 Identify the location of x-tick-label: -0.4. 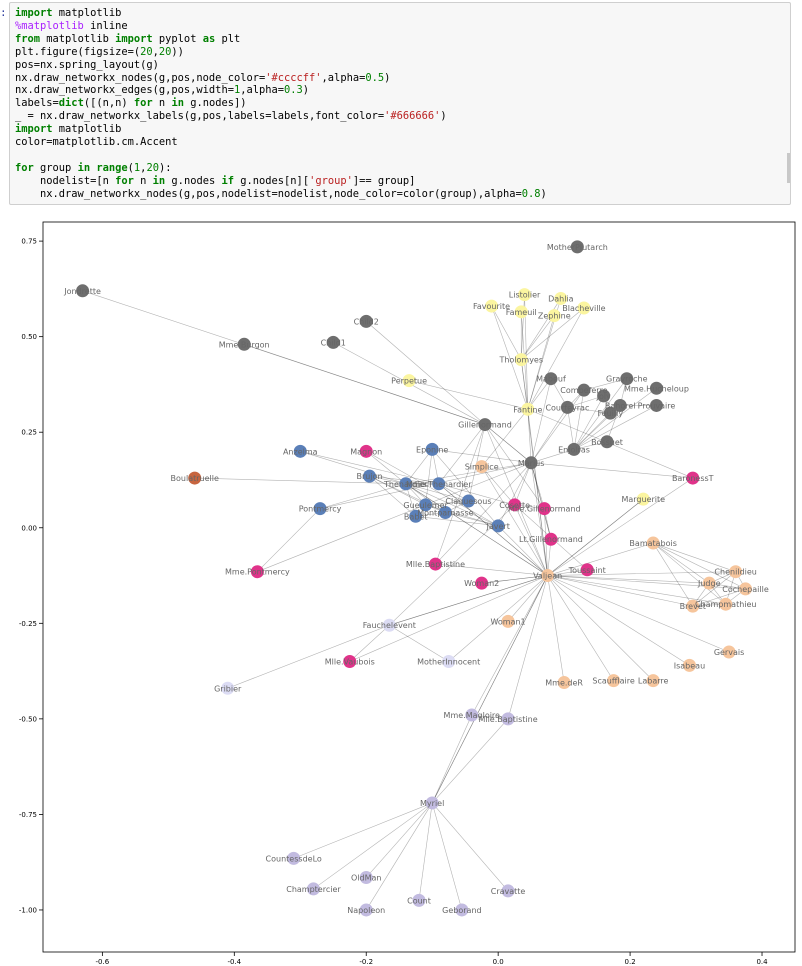
(234, 962).